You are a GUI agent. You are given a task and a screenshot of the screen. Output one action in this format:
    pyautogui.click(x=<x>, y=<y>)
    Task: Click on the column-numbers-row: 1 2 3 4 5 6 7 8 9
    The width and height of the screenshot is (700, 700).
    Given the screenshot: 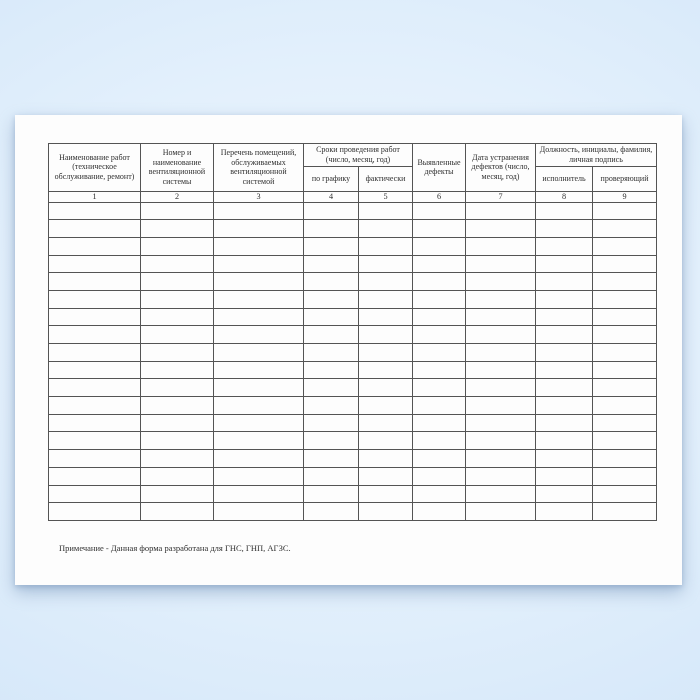 What is the action you would take?
    pyautogui.click(x=353, y=196)
    